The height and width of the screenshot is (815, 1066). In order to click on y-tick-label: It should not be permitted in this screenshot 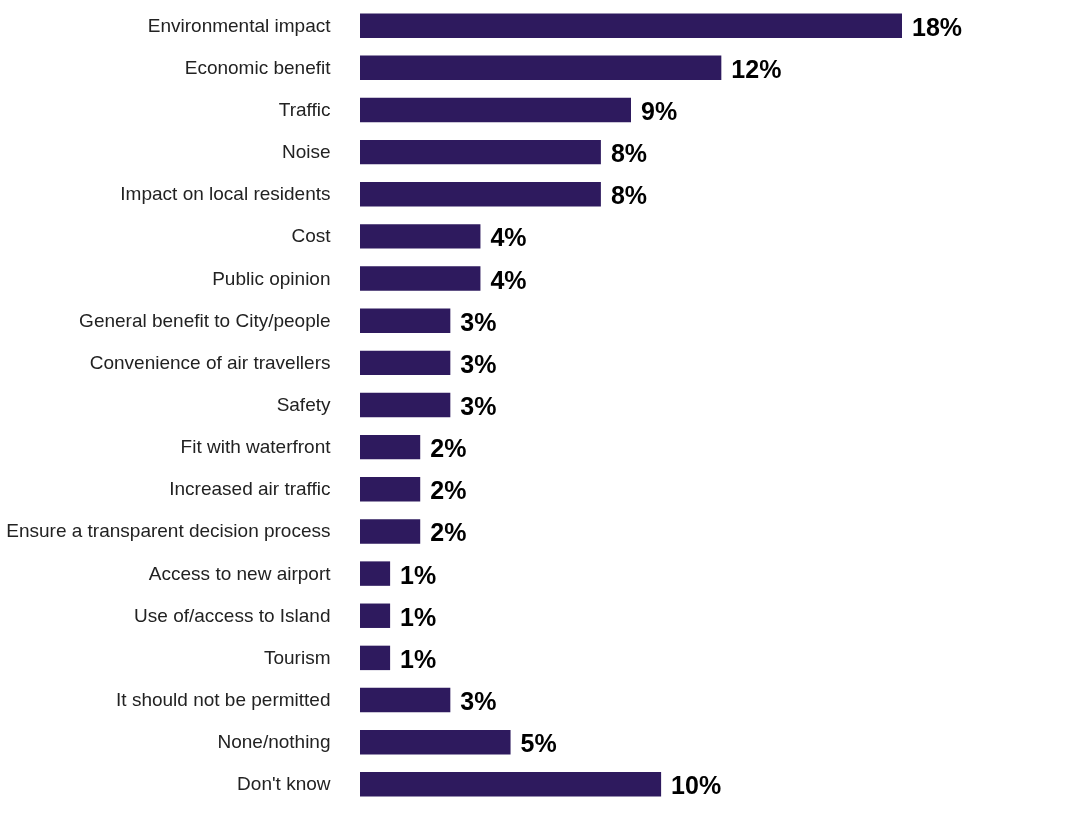, I will do `click(223, 700)`.